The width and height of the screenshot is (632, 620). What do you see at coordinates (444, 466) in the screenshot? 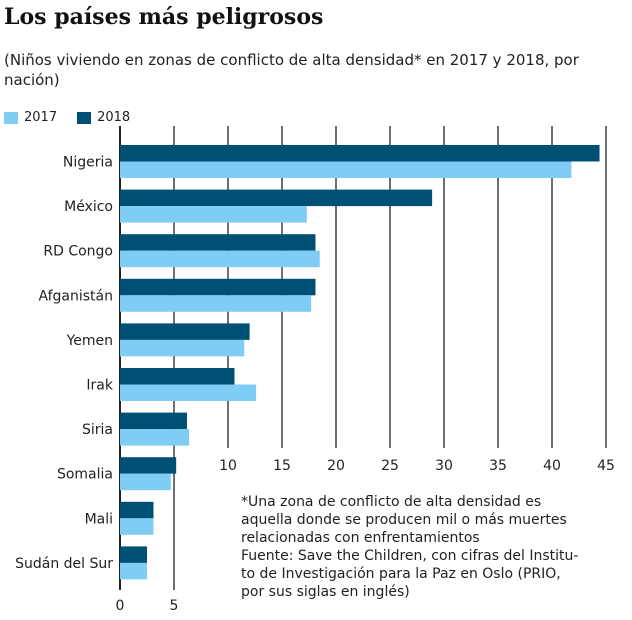
I see `x-tick-label: 30` at bounding box center [444, 466].